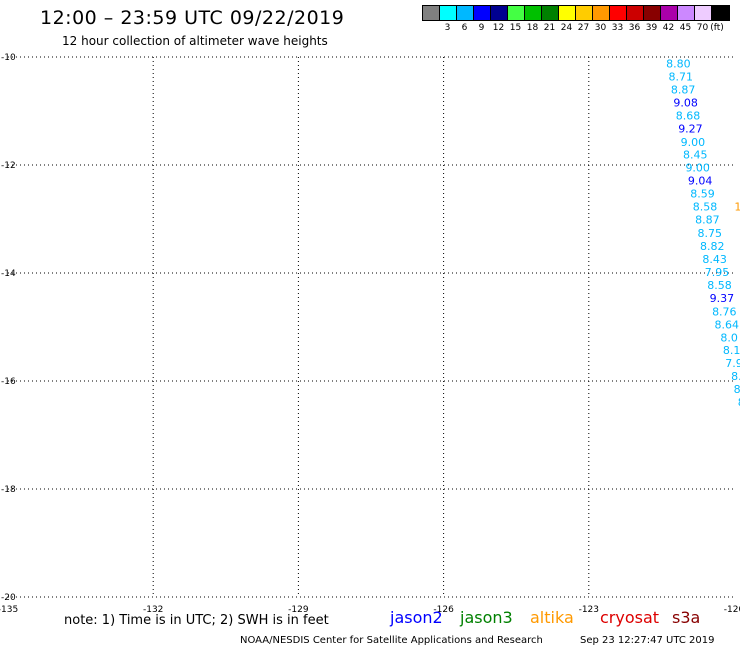 This screenshot has height=650, width=740. Describe the element at coordinates (153, 610) in the screenshot. I see `lon-tick-label: -132` at that location.